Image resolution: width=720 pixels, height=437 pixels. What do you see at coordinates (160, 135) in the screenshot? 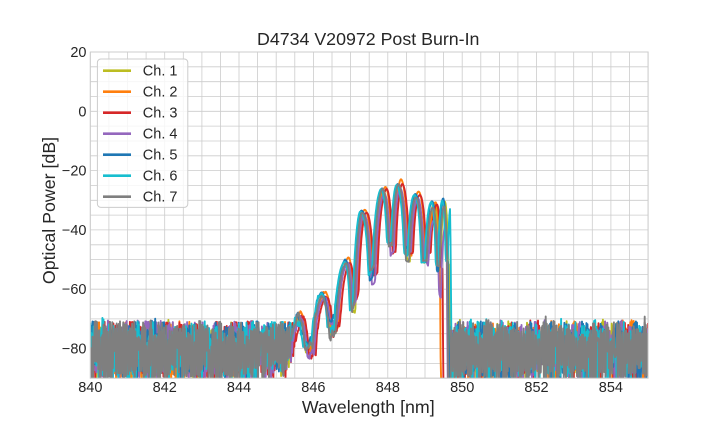
I see `svg-text: Ch. 4` at bounding box center [160, 135].